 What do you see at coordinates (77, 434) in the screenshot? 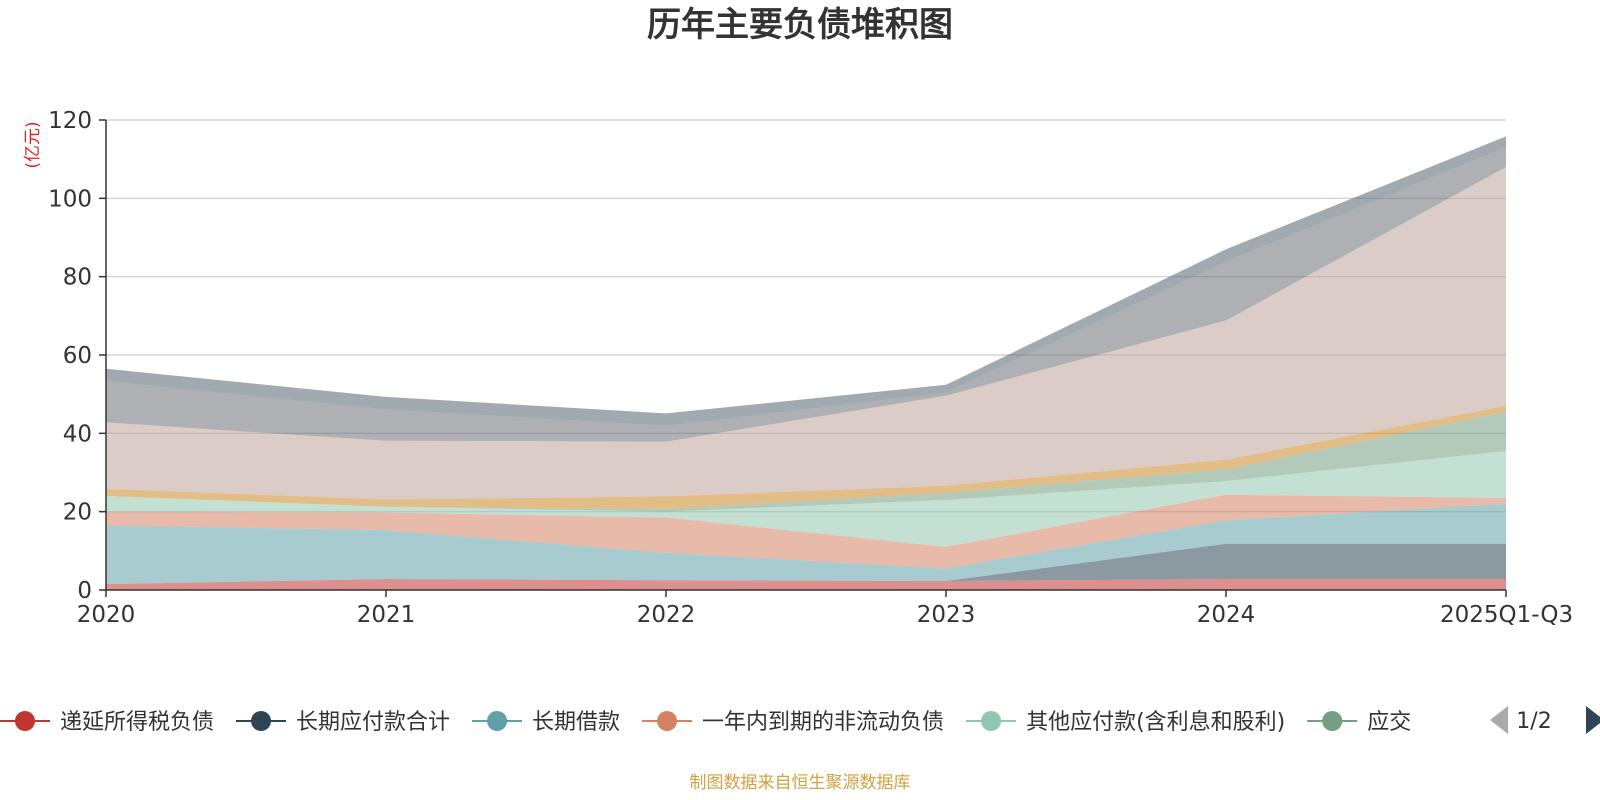
I see `y-tick-label: 40` at bounding box center [77, 434].